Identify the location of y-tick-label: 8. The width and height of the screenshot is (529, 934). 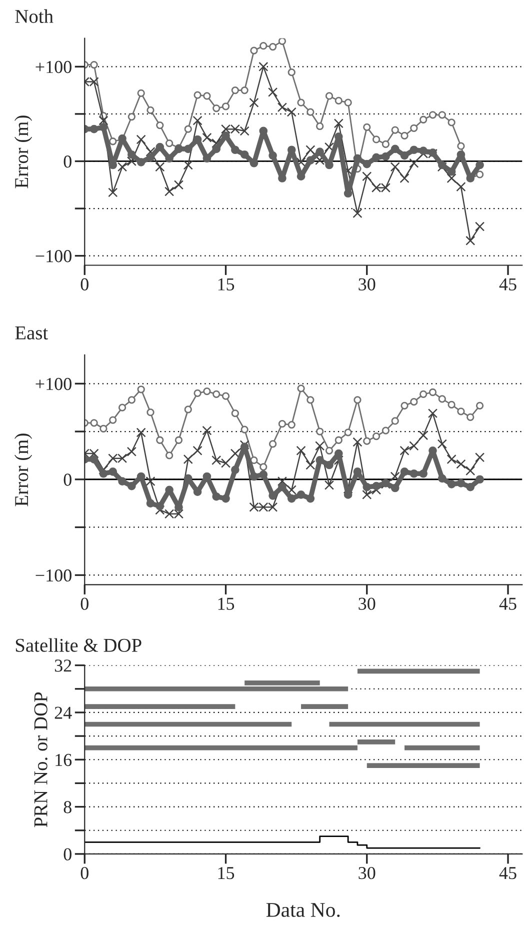
(68, 807).